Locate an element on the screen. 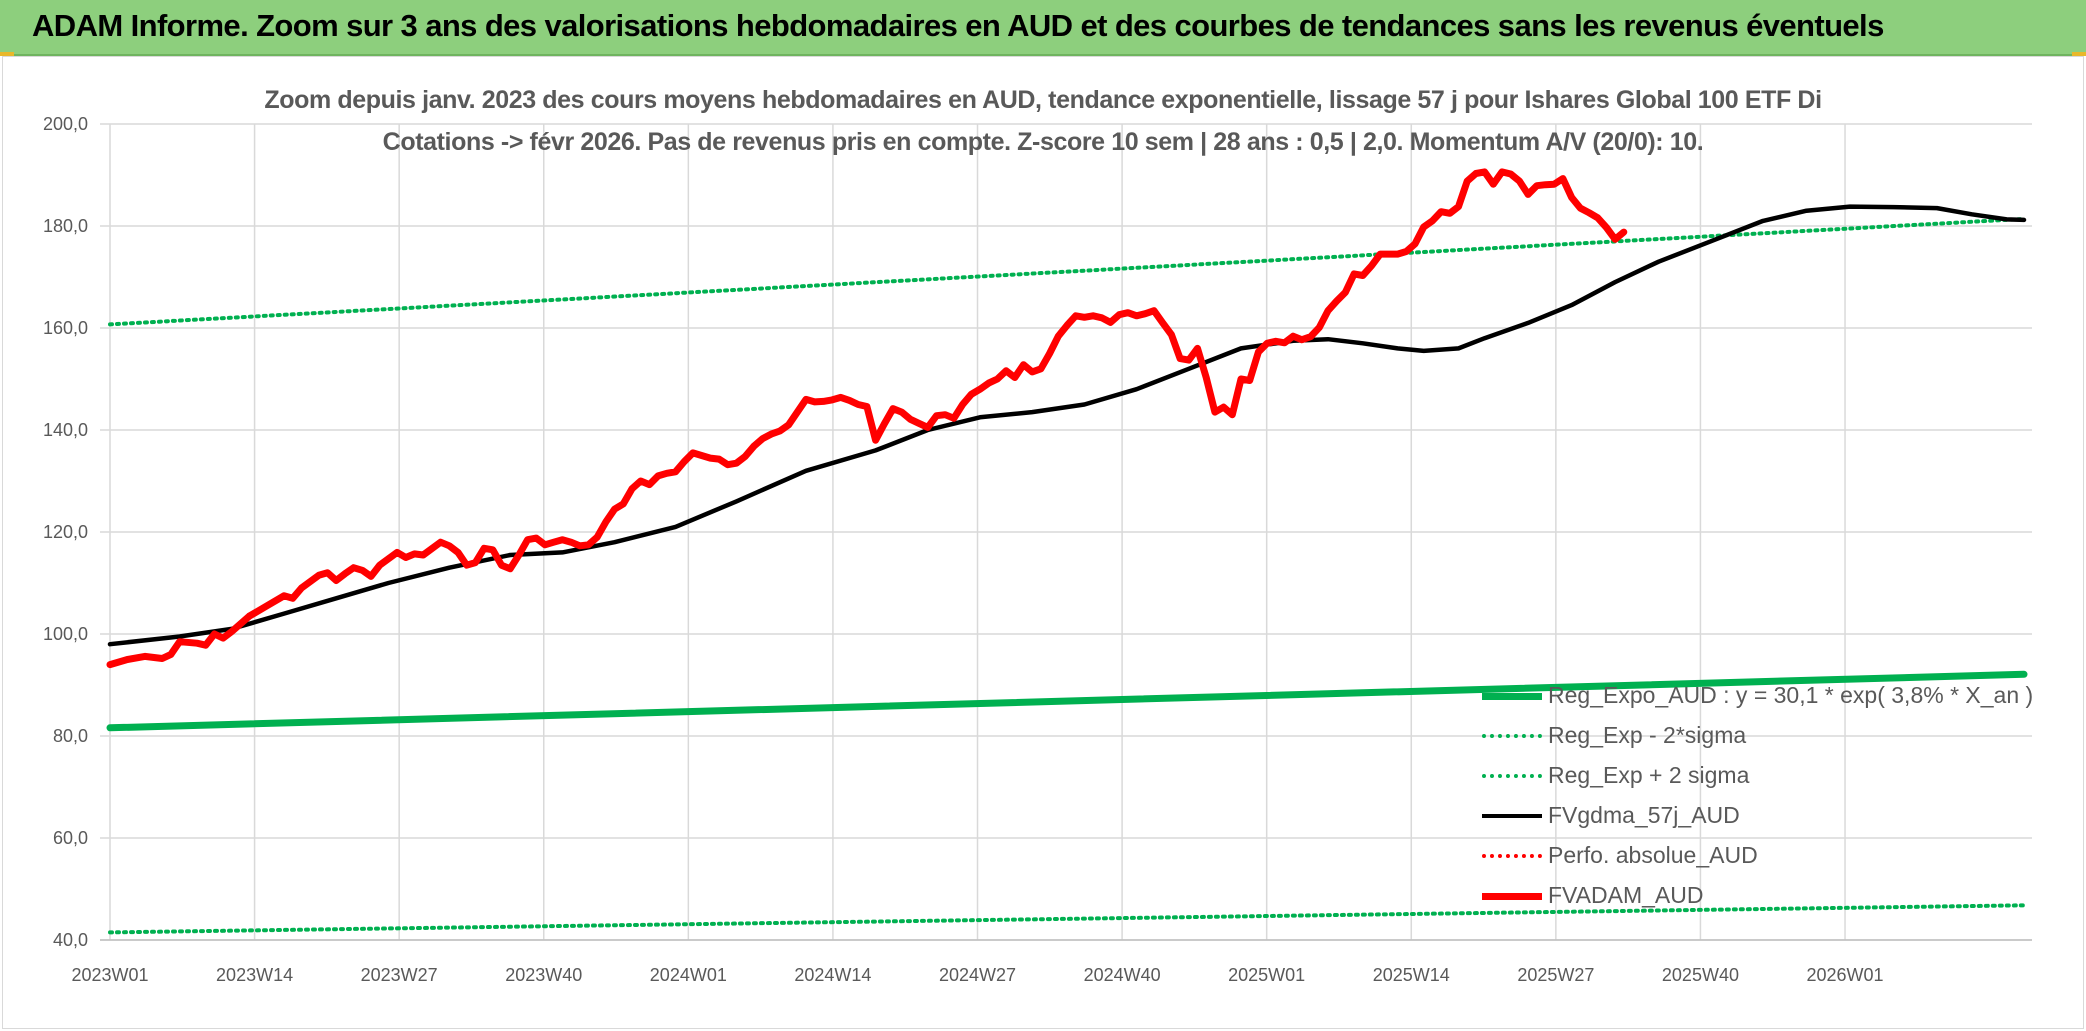  y-tick-label: 80,0 is located at coordinates (70, 736).